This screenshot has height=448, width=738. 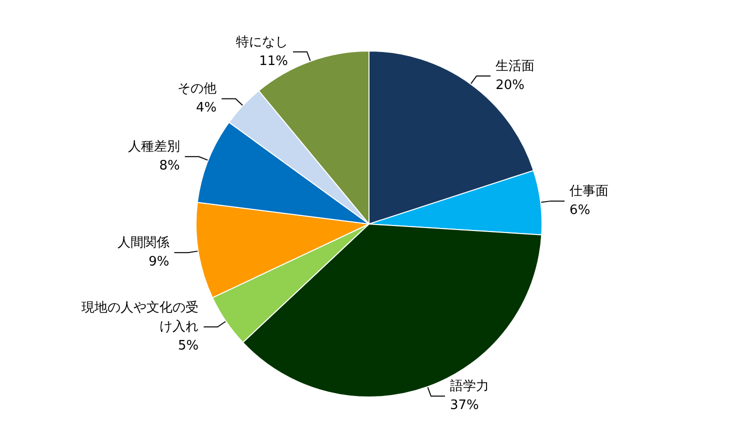 I want to click on data-label: 20%, so click(x=510, y=85).